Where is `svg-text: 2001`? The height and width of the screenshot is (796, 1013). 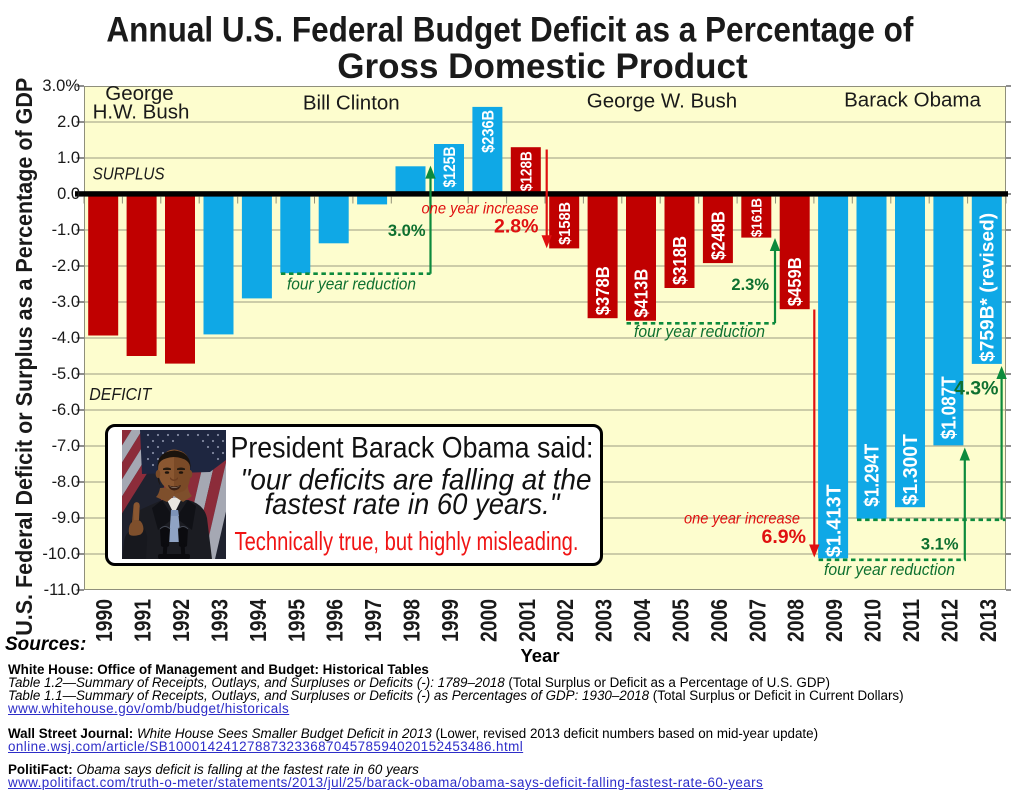 svg-text: 2001 is located at coordinates (527, 620).